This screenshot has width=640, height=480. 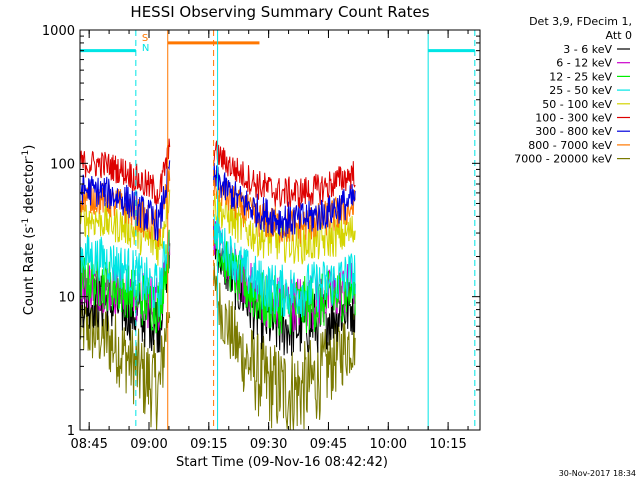 I want to click on y-axis-label-mid: detector, so click(x=29, y=188).